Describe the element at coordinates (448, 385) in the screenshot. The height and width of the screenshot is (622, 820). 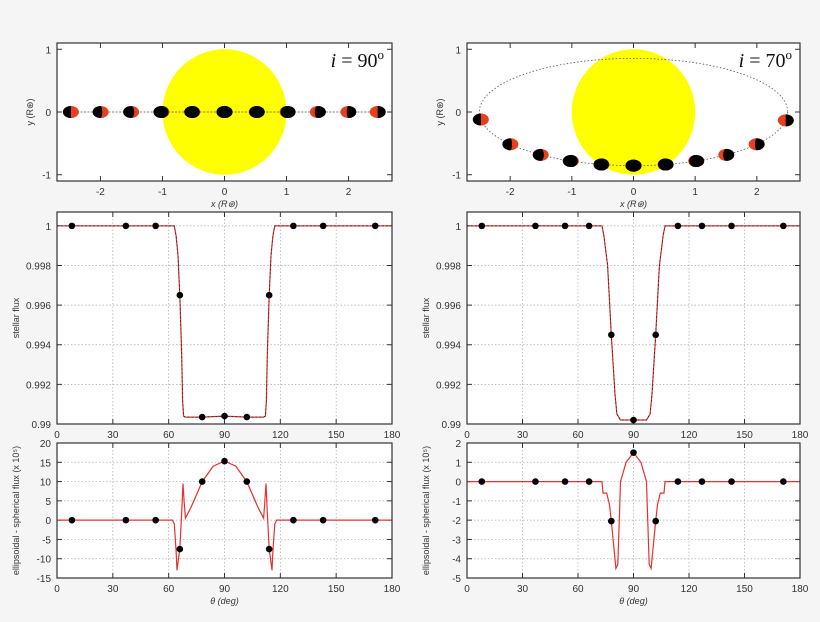
I see `y-tick-label: 0.992` at that location.